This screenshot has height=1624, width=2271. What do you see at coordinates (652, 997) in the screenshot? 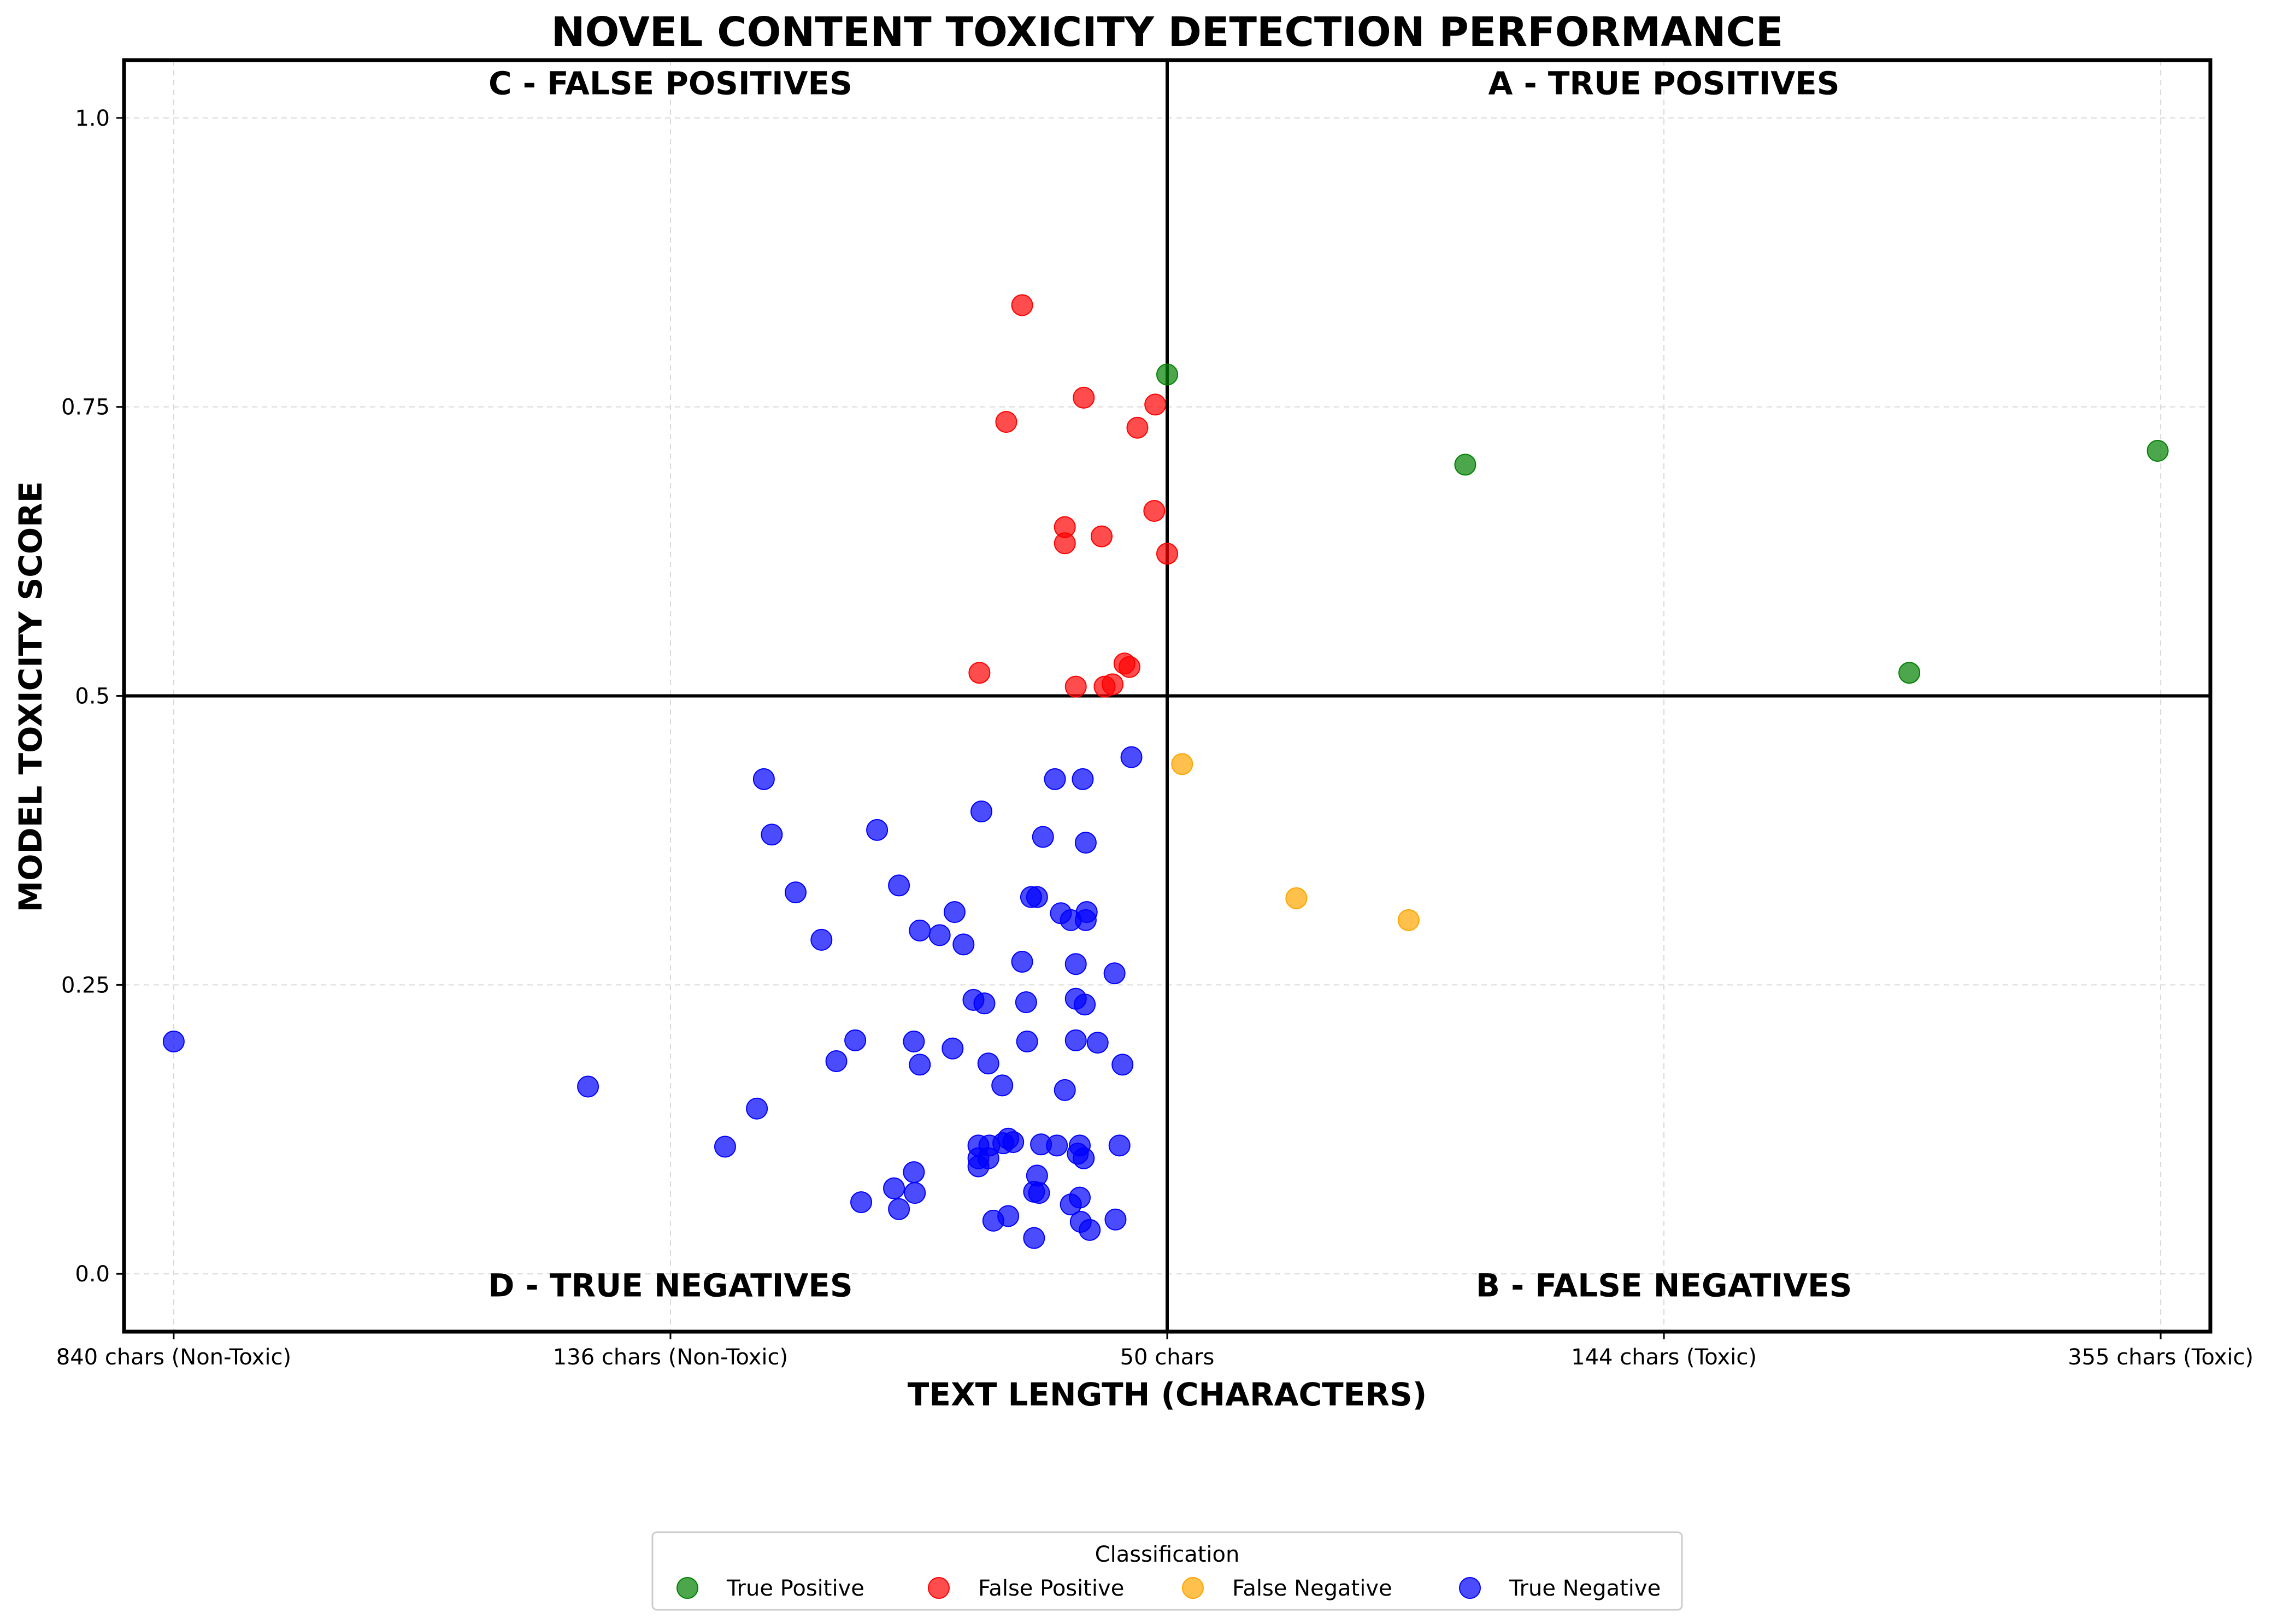
I see `series-true-negative` at bounding box center [652, 997].